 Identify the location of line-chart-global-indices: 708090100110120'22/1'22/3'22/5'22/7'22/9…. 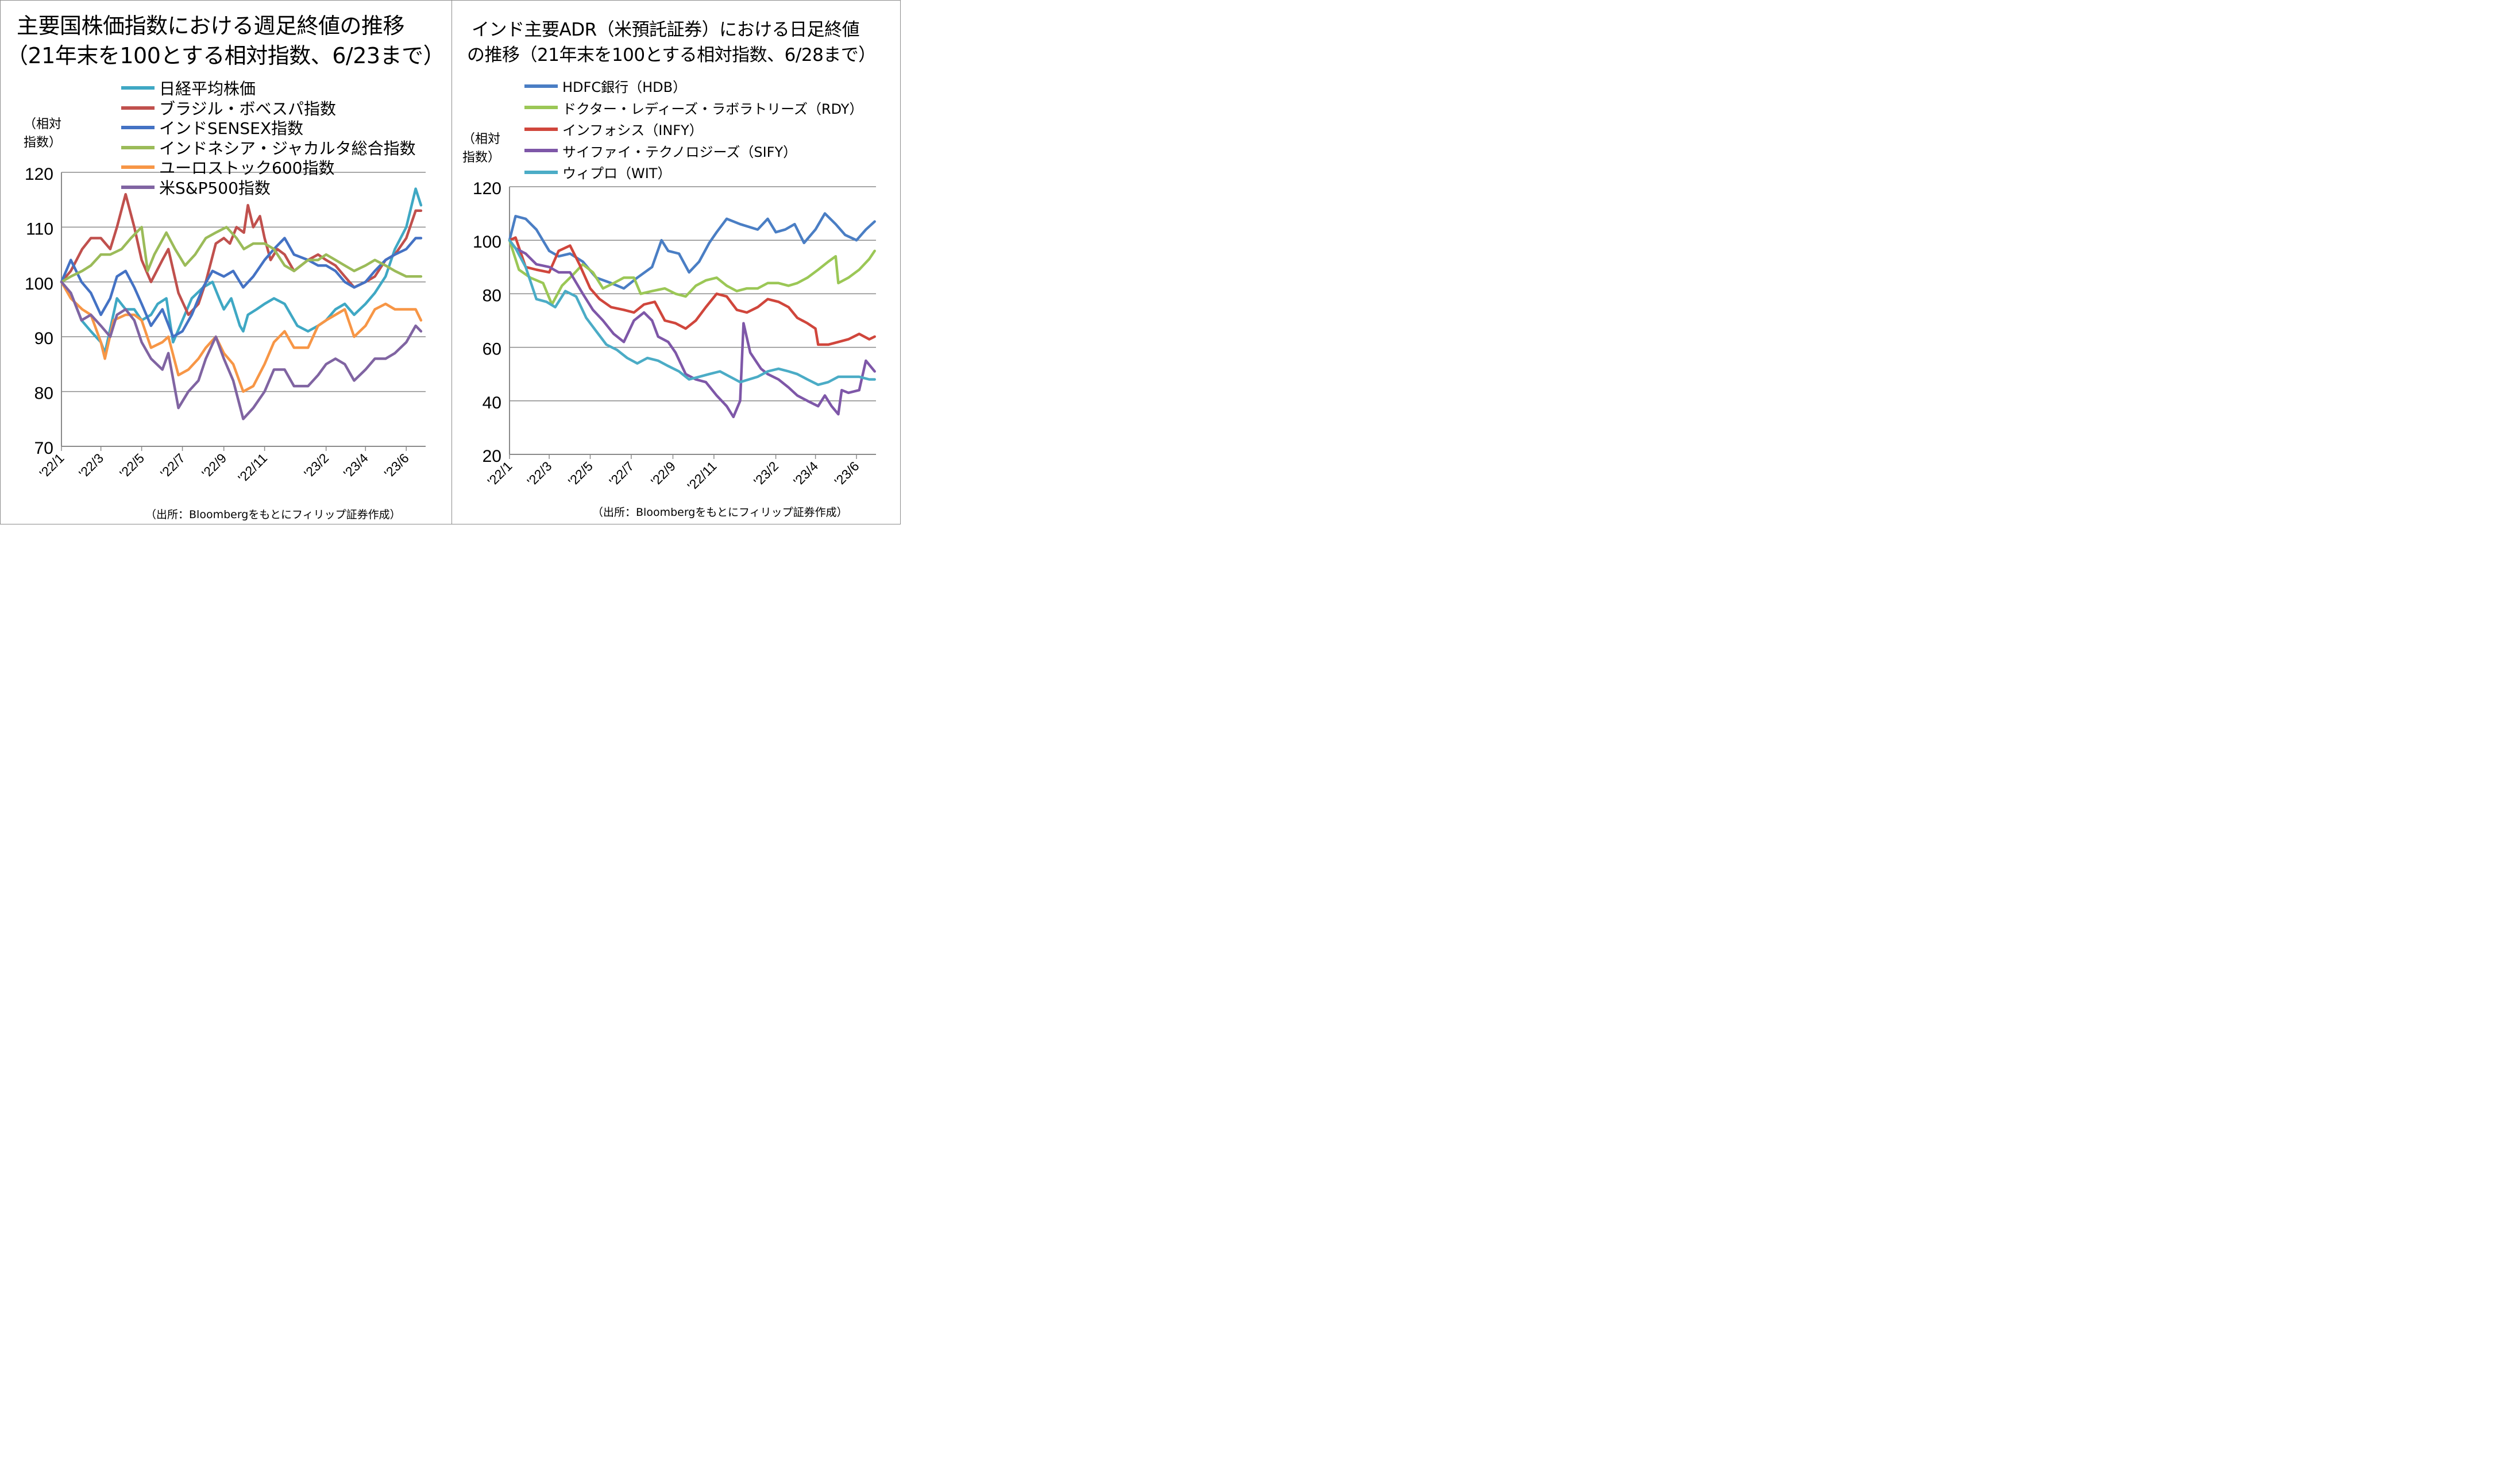
(225, 325).